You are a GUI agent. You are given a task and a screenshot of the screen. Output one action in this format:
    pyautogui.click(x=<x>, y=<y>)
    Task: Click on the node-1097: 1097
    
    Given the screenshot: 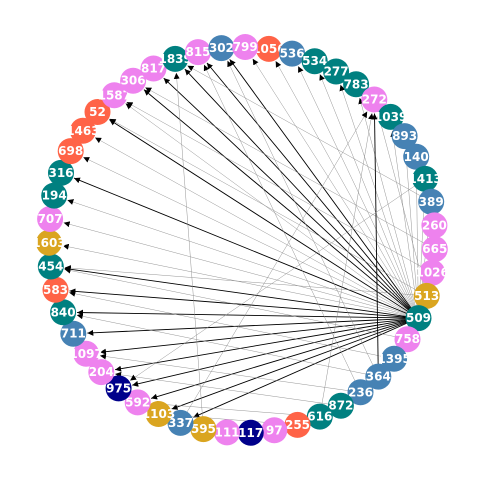 What is the action you would take?
    pyautogui.click(x=86, y=353)
    